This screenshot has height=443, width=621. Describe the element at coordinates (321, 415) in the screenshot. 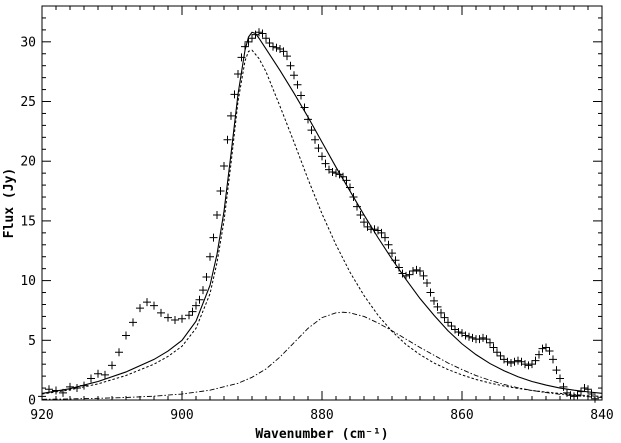

I see `x-tick-label: 880` at that location.